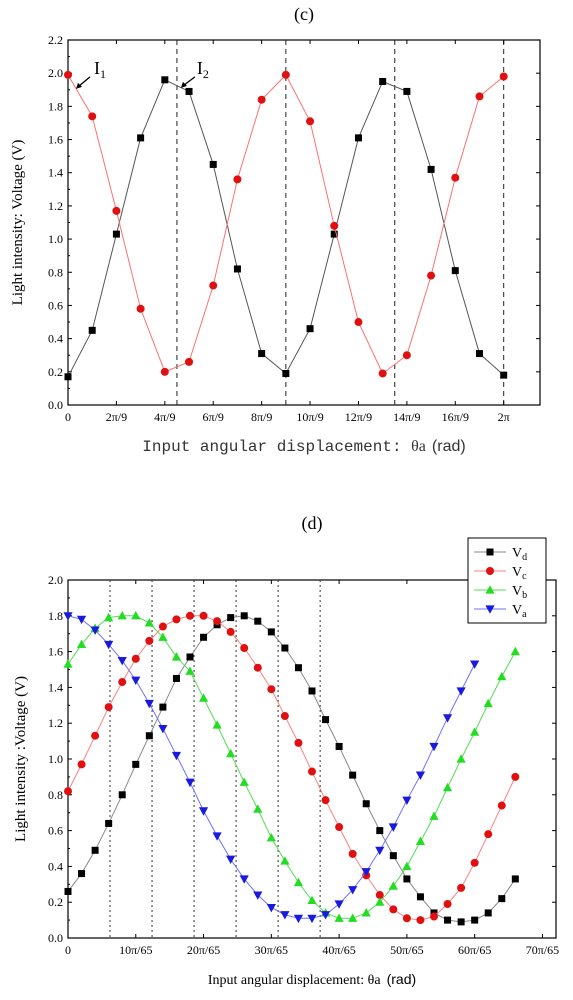 Image resolution: width=573 pixels, height=1000 pixels. Describe the element at coordinates (406, 417) in the screenshot. I see `x-tick-label: 14π/9` at that location.